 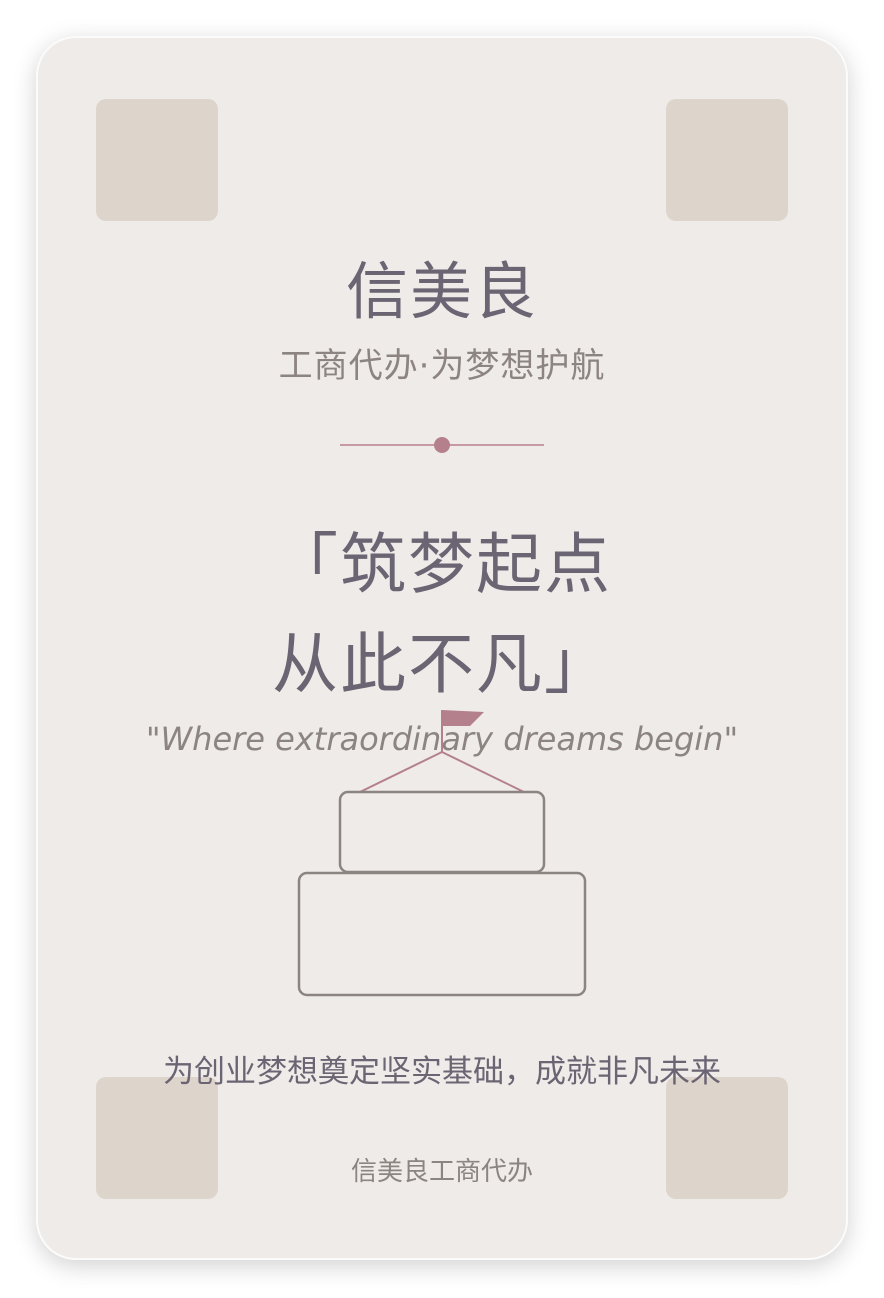 I want to click on slogan: 为创业梦想奠定坚实基础，成就非凡未来, so click(x=442, y=1072).